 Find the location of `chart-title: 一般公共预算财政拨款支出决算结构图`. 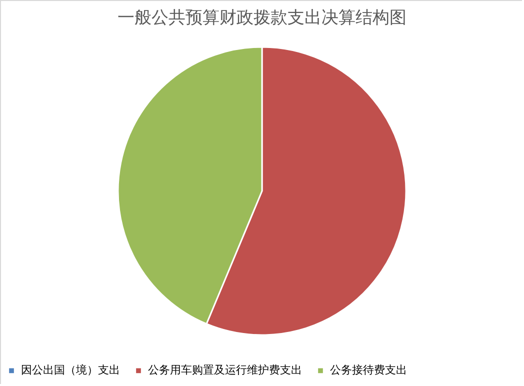

chart-title: 一般公共预算财政拨款支出决算结构图 is located at coordinates (262, 18).